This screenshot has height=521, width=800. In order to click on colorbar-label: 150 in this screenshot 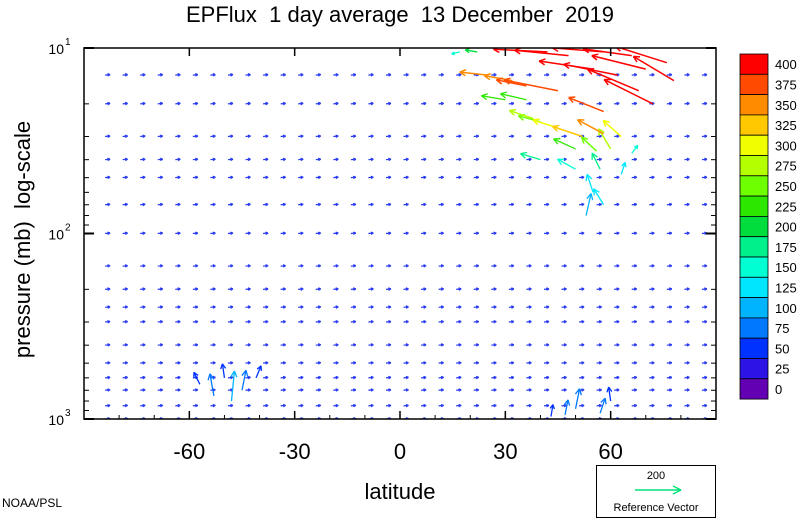, I will do `click(786, 267)`.